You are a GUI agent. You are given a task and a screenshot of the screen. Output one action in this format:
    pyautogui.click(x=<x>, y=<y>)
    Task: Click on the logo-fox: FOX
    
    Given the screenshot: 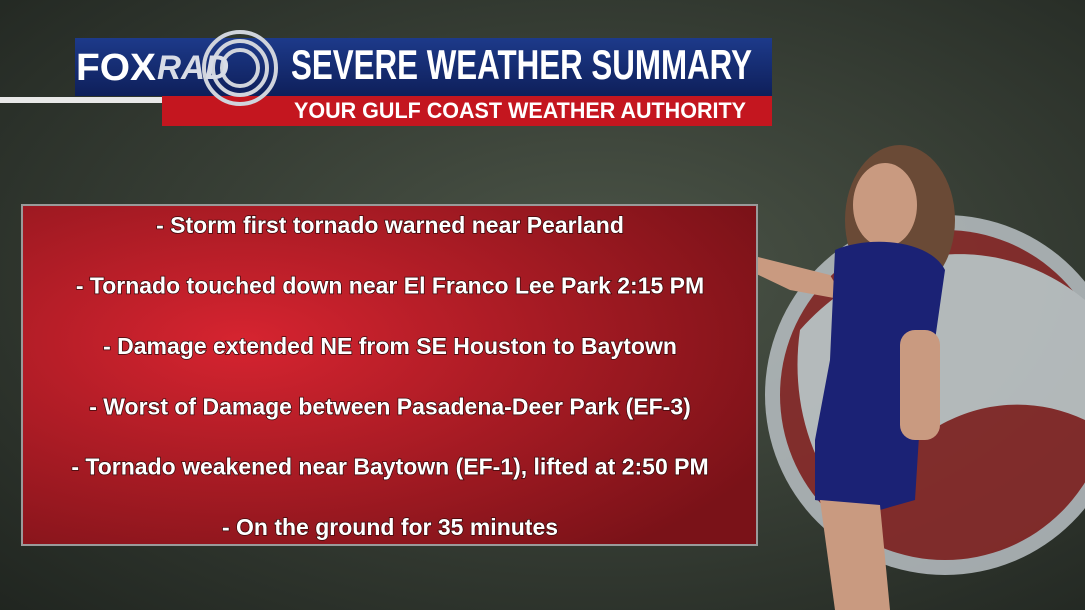 What is the action you would take?
    pyautogui.click(x=116, y=68)
    